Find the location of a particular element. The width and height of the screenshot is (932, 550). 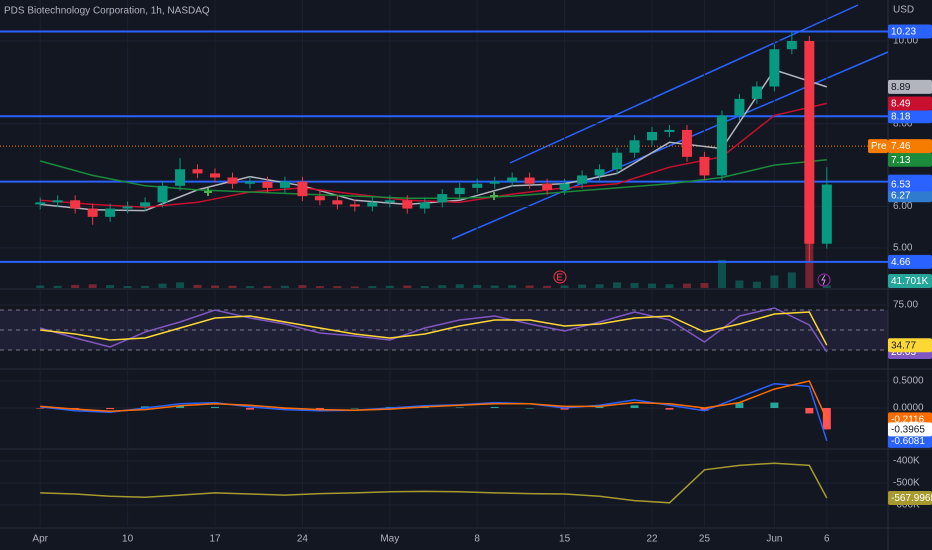

histogram-tag: -0.3965 is located at coordinates (908, 430).